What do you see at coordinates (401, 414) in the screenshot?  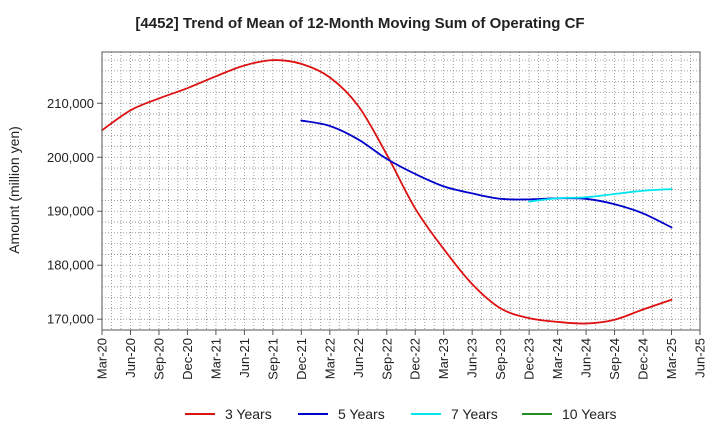 I see `legend: 3 Years 5 Years 7 Years 10 Years` at bounding box center [401, 414].